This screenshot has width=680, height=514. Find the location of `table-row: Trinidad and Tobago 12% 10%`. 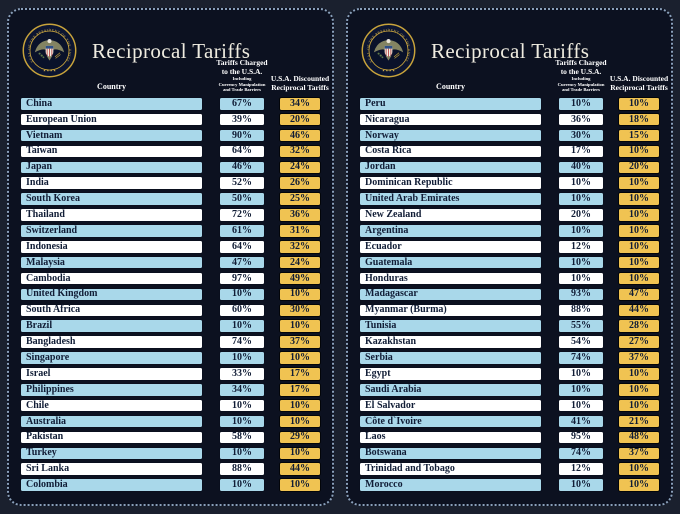

table-row: Trinidad and Tobago 12% 10% is located at coordinates (509, 469).